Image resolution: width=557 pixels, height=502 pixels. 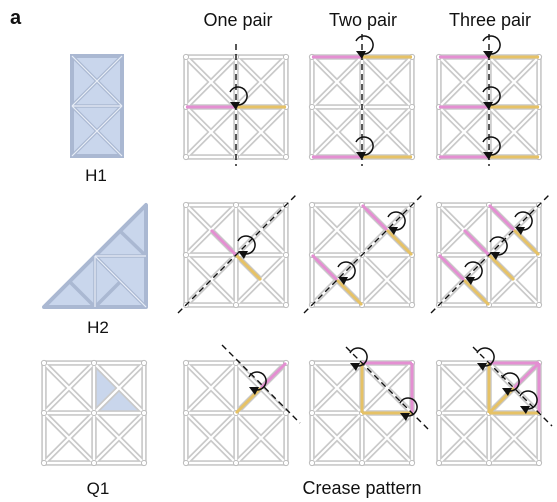 What do you see at coordinates (363, 20) in the screenshot?
I see `column-title-two-pair: Two pair` at bounding box center [363, 20].